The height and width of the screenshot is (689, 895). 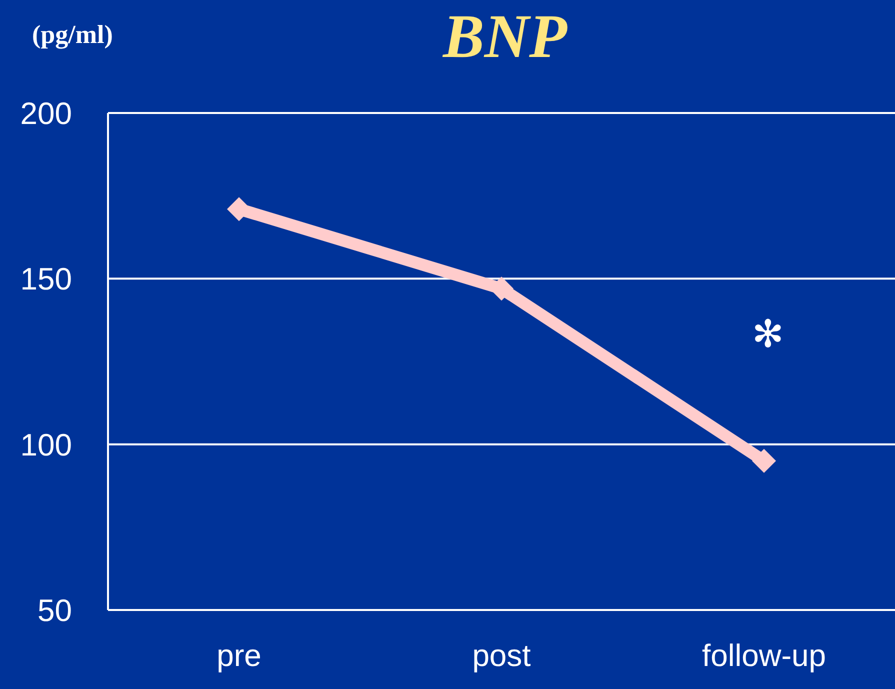 I want to click on y-tick-label: 50, so click(x=55, y=610).